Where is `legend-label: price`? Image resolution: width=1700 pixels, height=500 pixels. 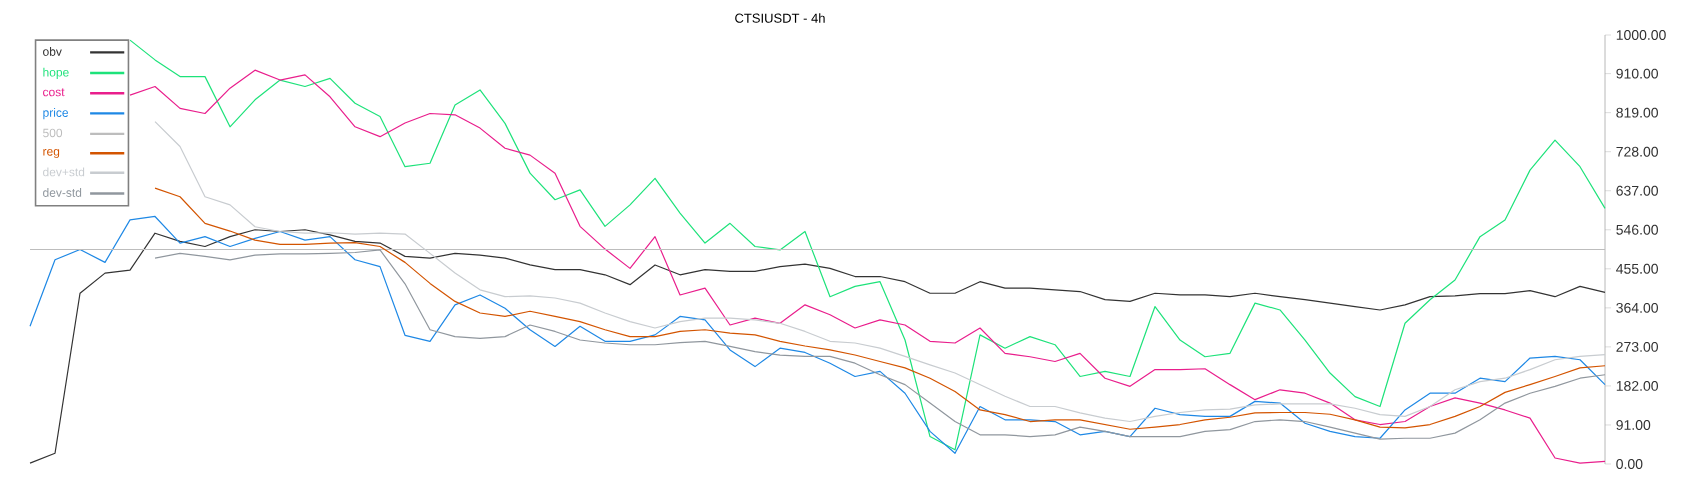 legend-label: price is located at coordinates (56, 114).